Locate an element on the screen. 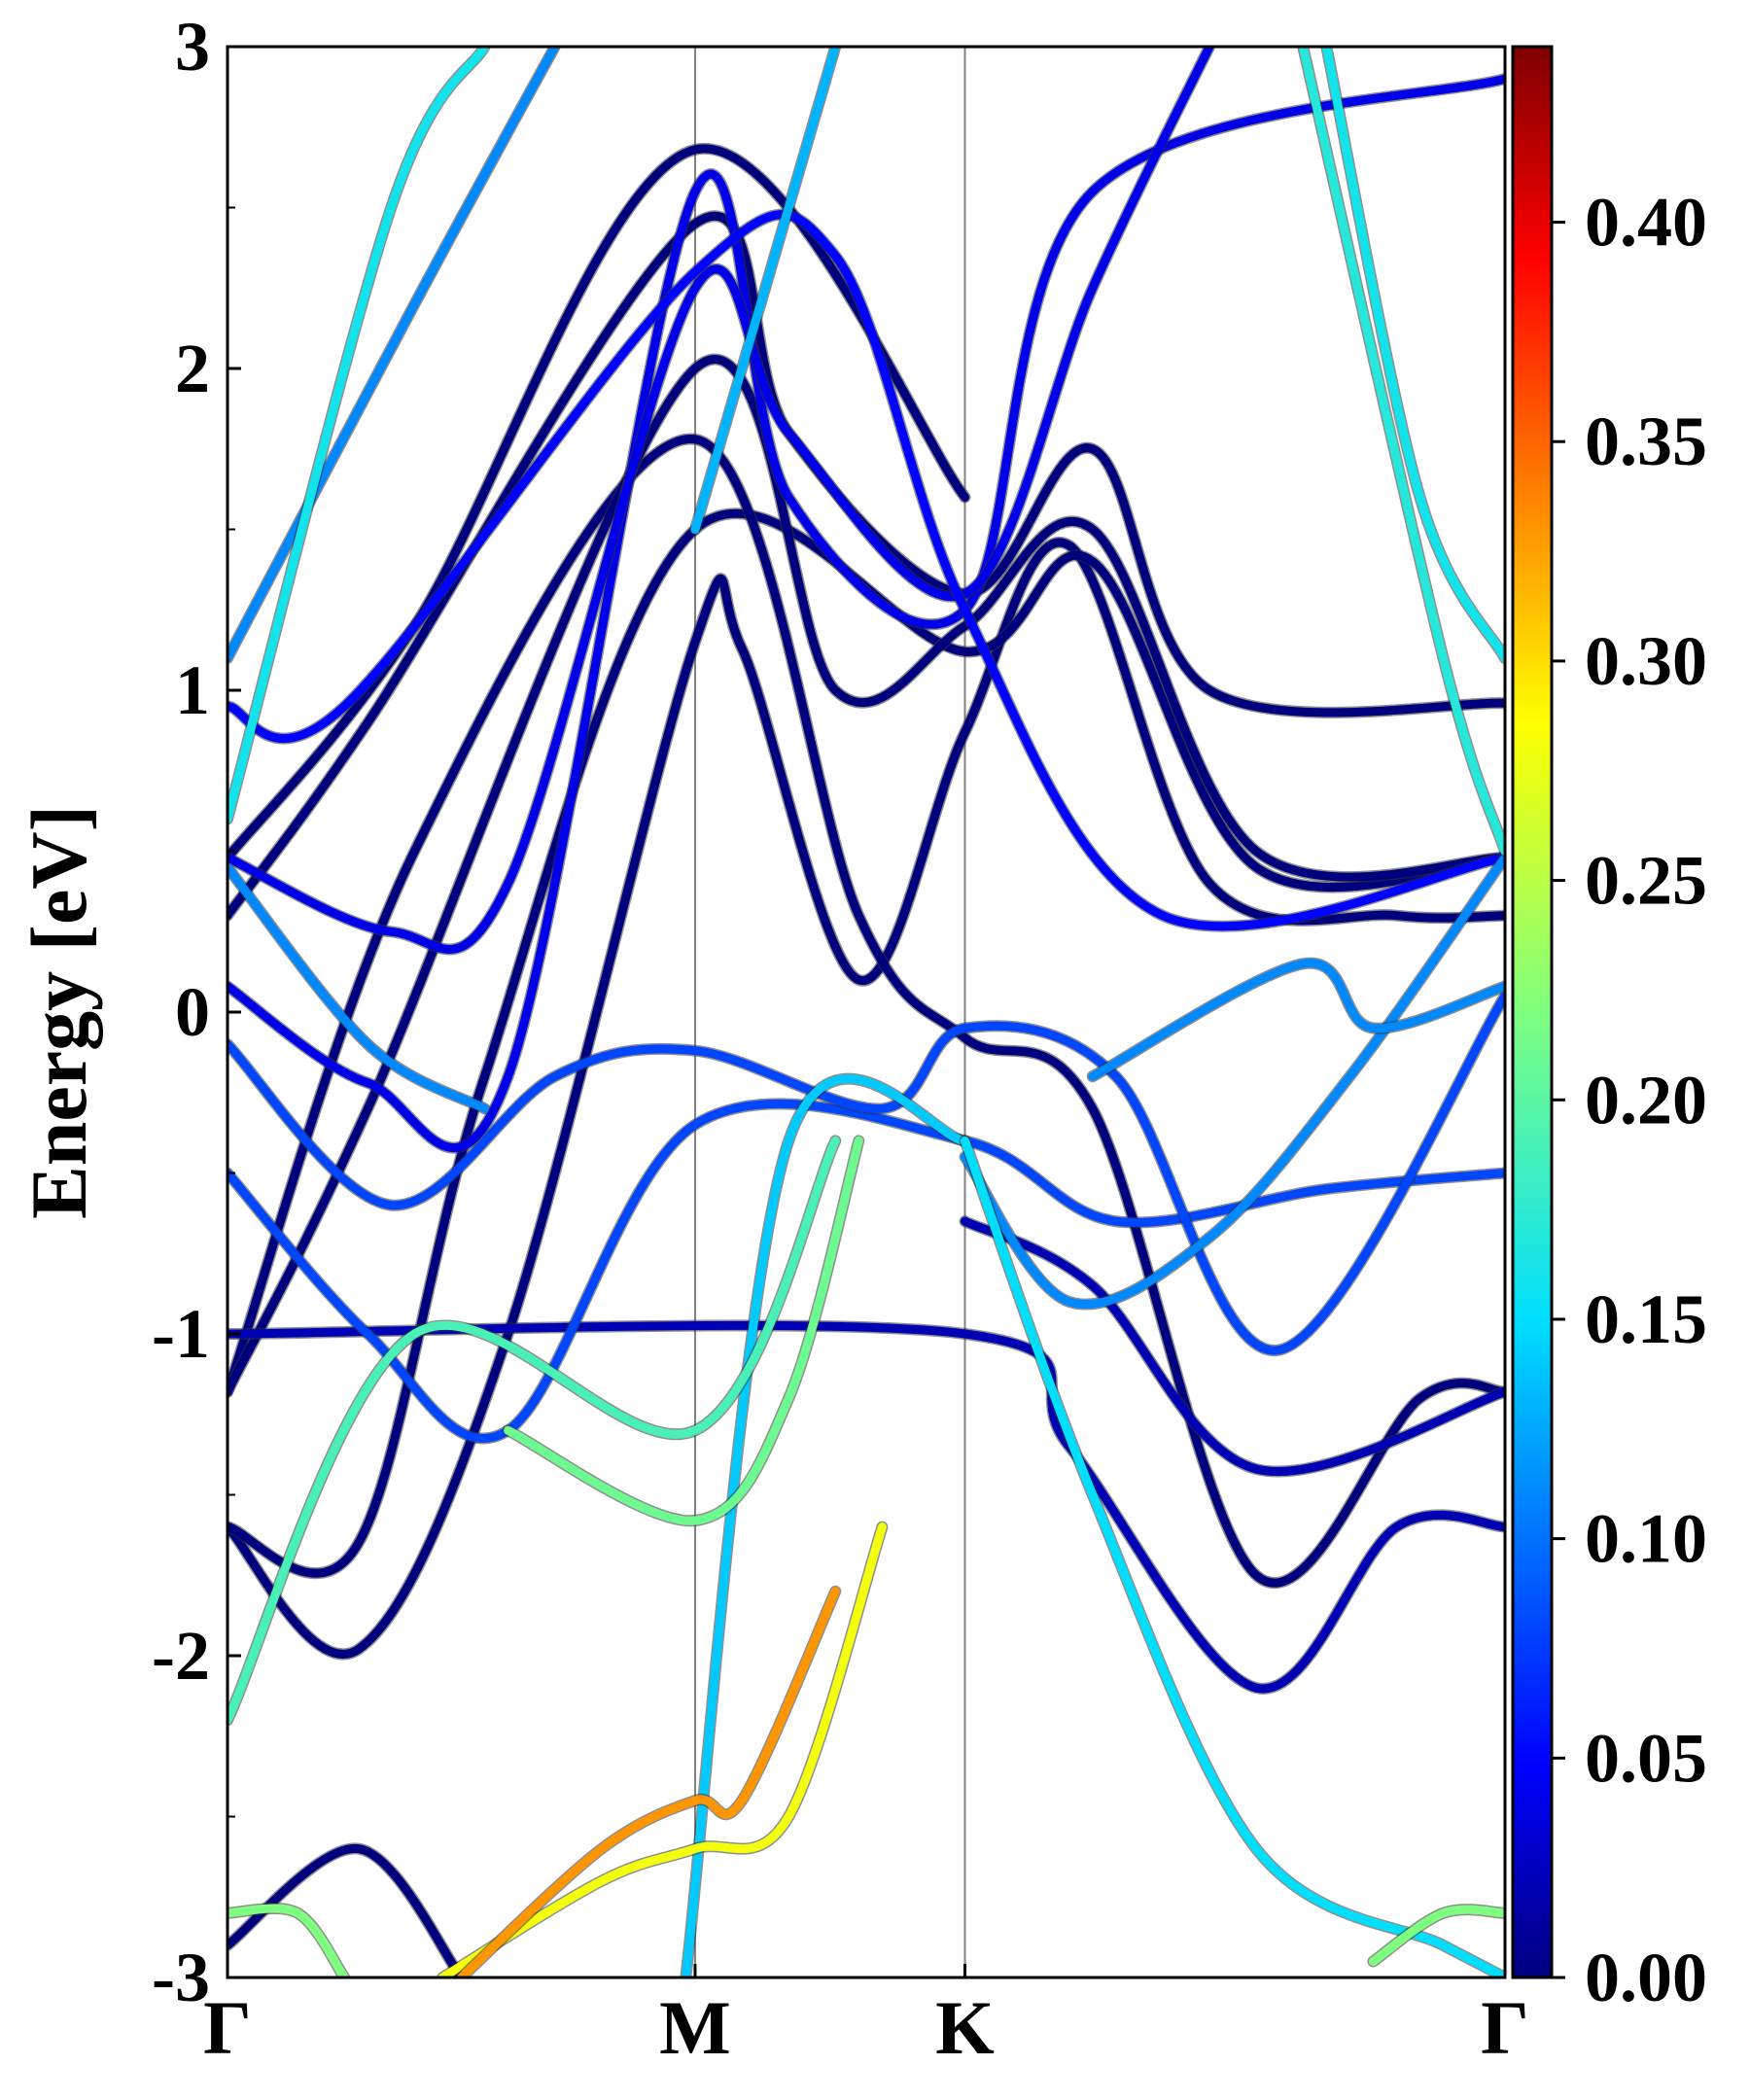  y-tick-label: 1 is located at coordinates (192, 690).